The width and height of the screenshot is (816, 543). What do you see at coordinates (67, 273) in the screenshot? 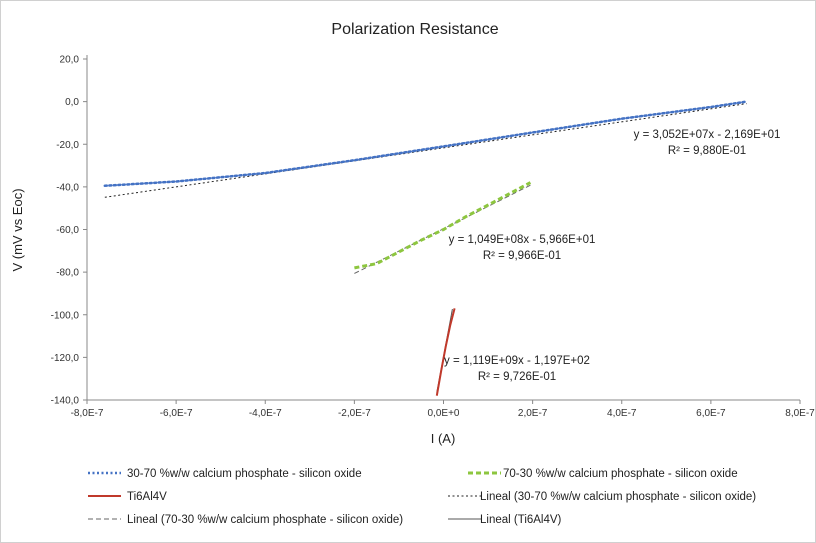
I see `y-tick-label: -80,0` at bounding box center [67, 273].